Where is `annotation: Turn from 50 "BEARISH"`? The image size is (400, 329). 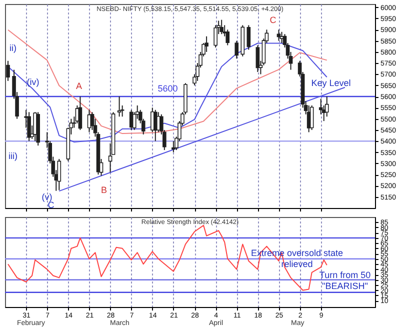 annotation: Turn from 50 "BEARISH" is located at coordinates (345, 280).